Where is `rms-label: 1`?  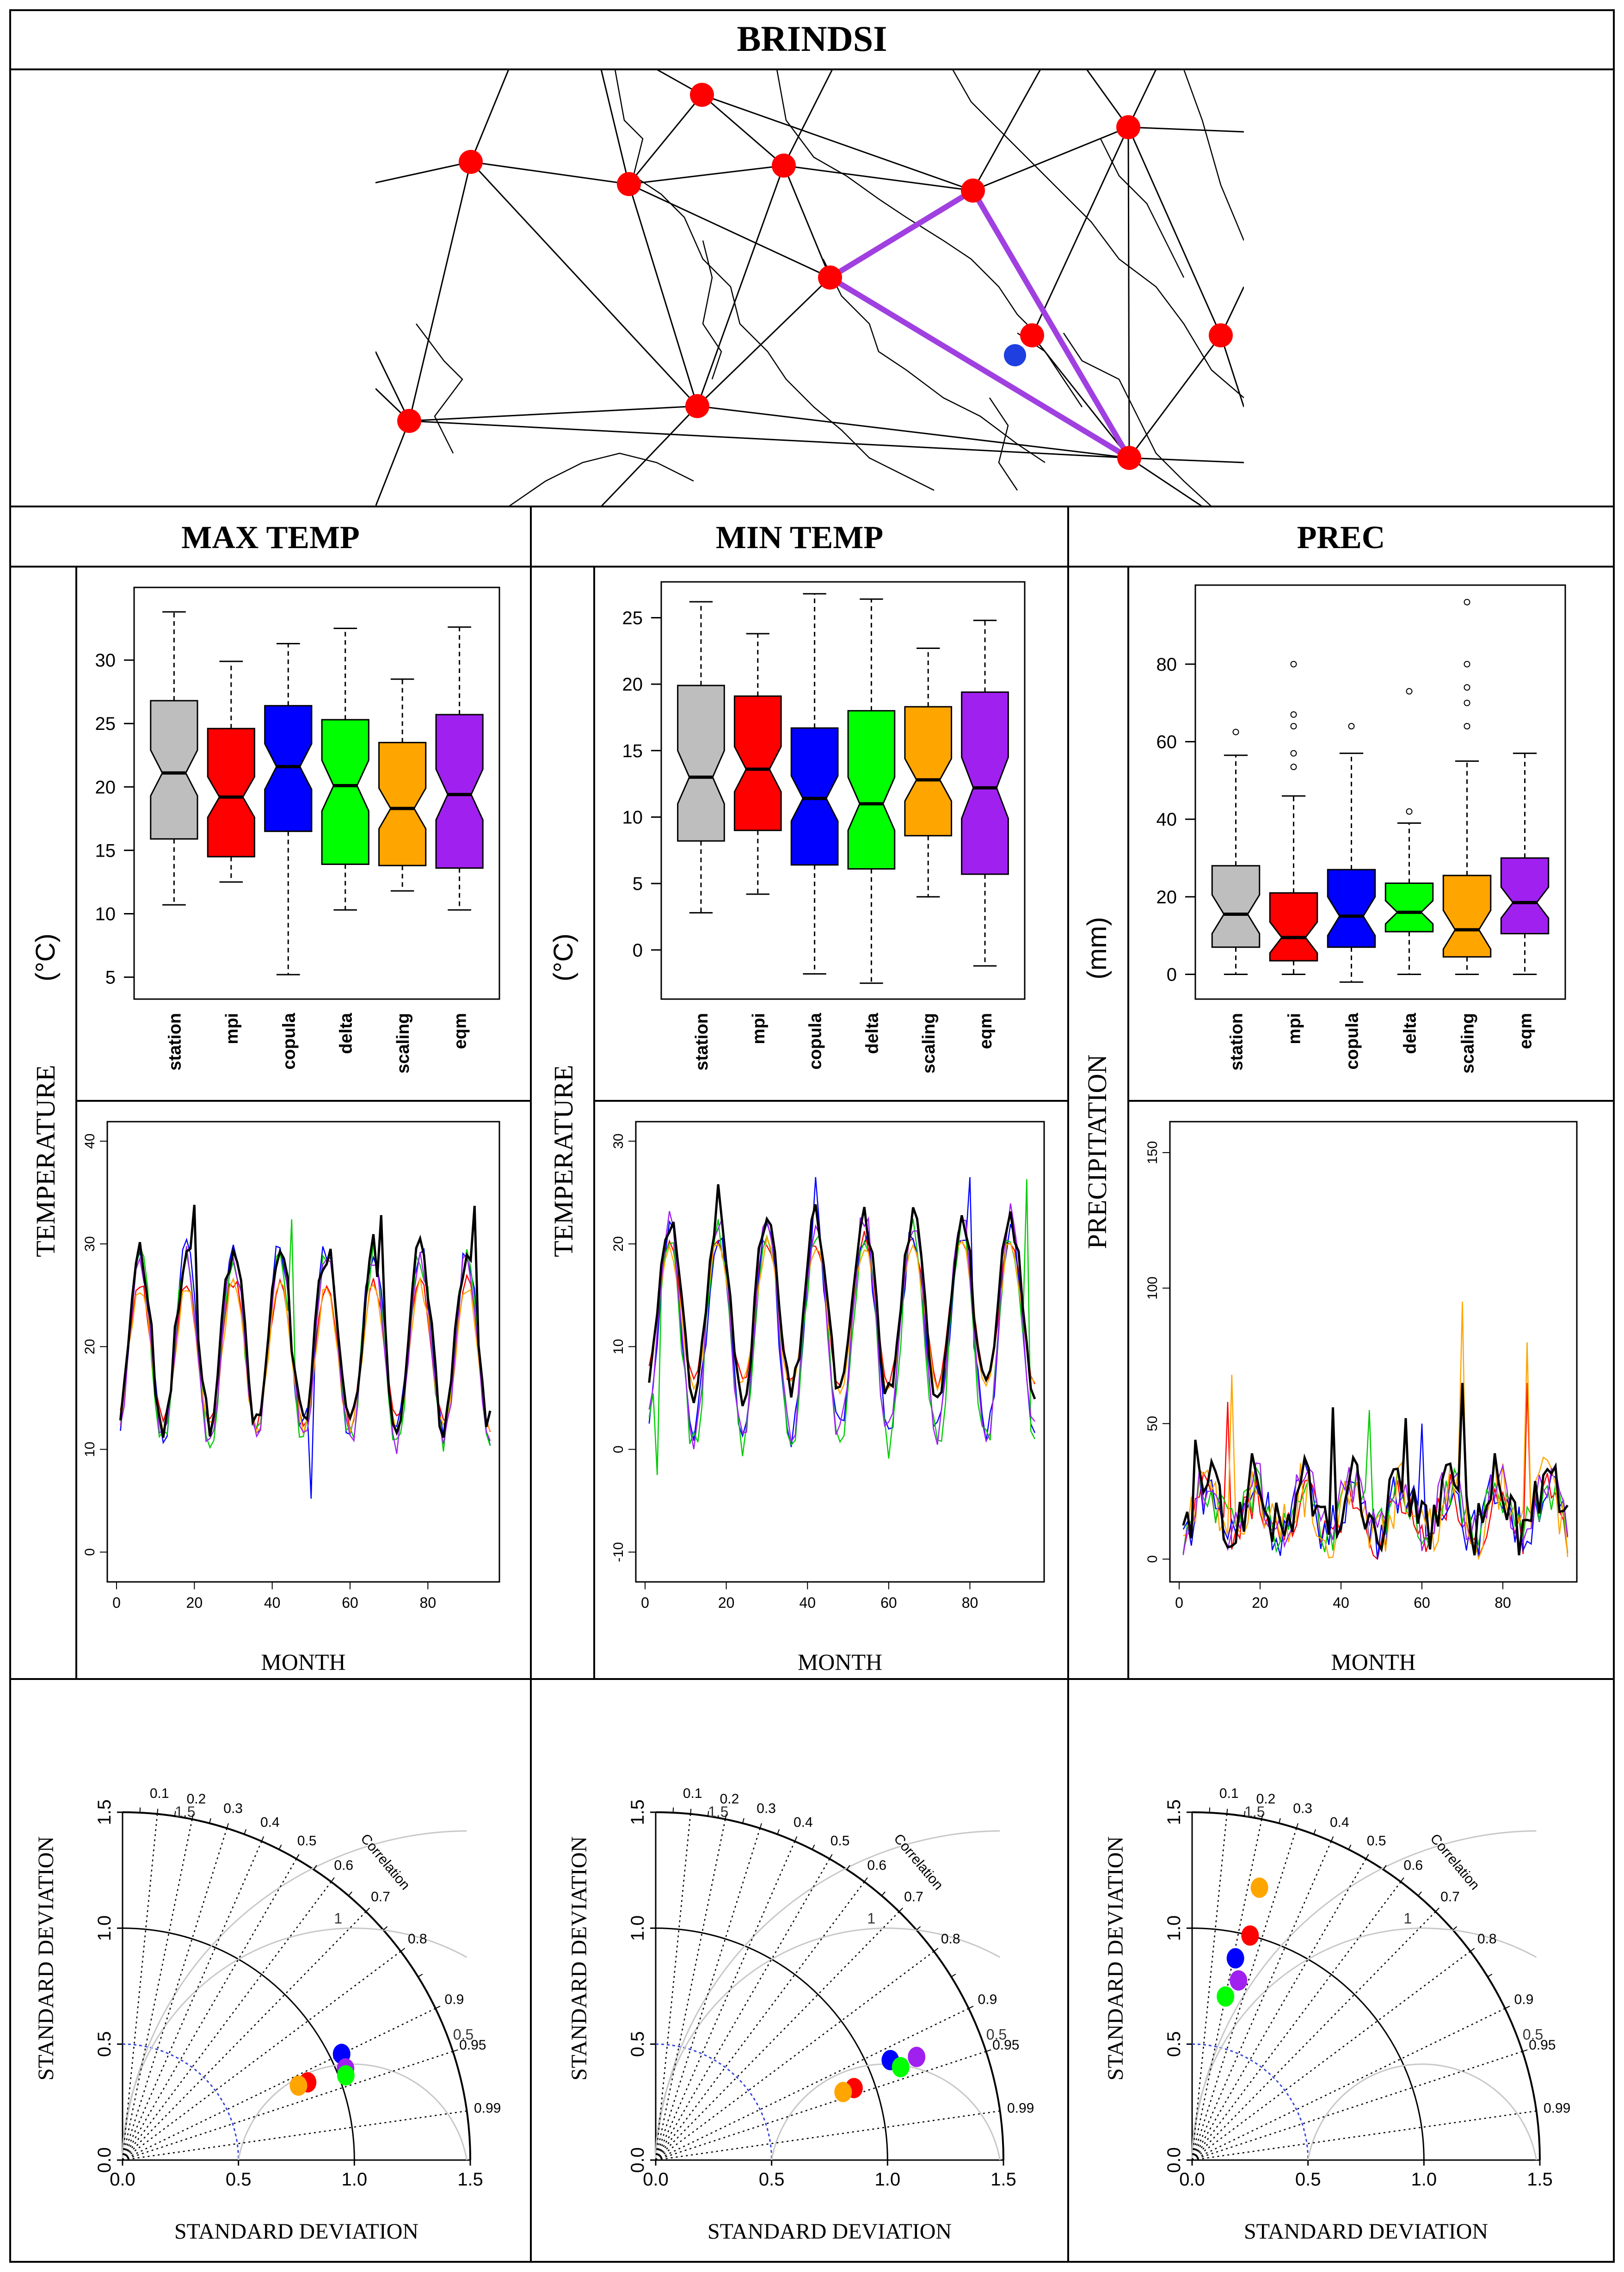 rms-label: 1 is located at coordinates (871, 1918).